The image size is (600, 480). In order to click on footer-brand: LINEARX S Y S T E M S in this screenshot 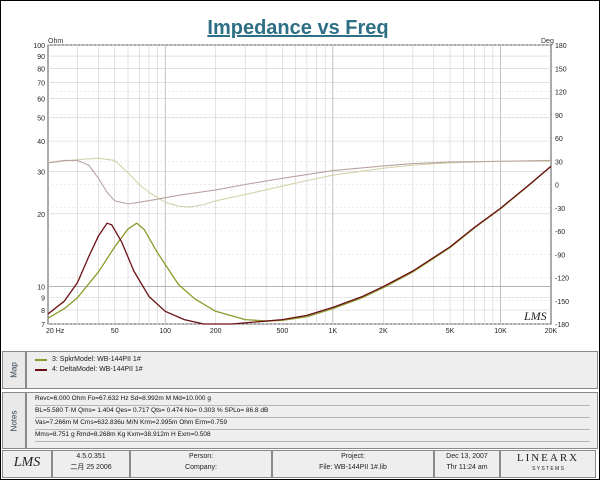, I will do `click(548, 464)`.